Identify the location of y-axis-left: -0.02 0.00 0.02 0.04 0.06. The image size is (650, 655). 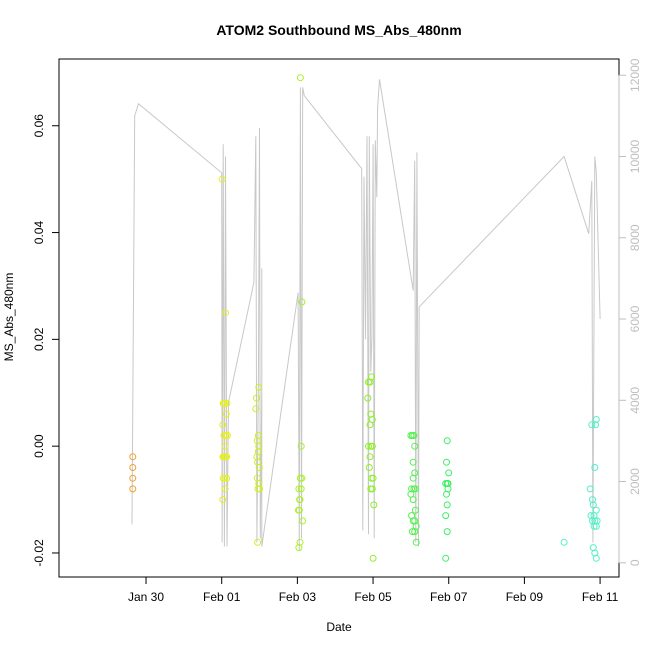
(46, 340).